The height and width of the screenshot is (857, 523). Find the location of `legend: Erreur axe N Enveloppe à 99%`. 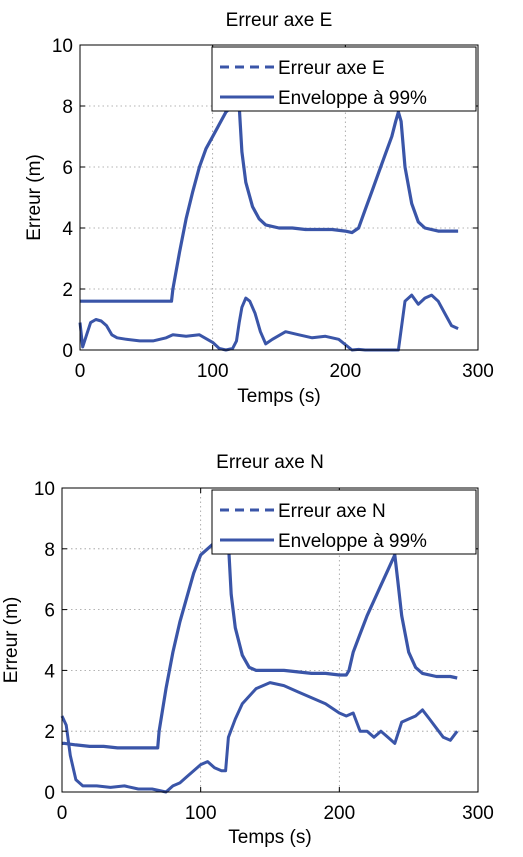

legend: Erreur axe N Enveloppe à 99% is located at coordinates (344, 522).